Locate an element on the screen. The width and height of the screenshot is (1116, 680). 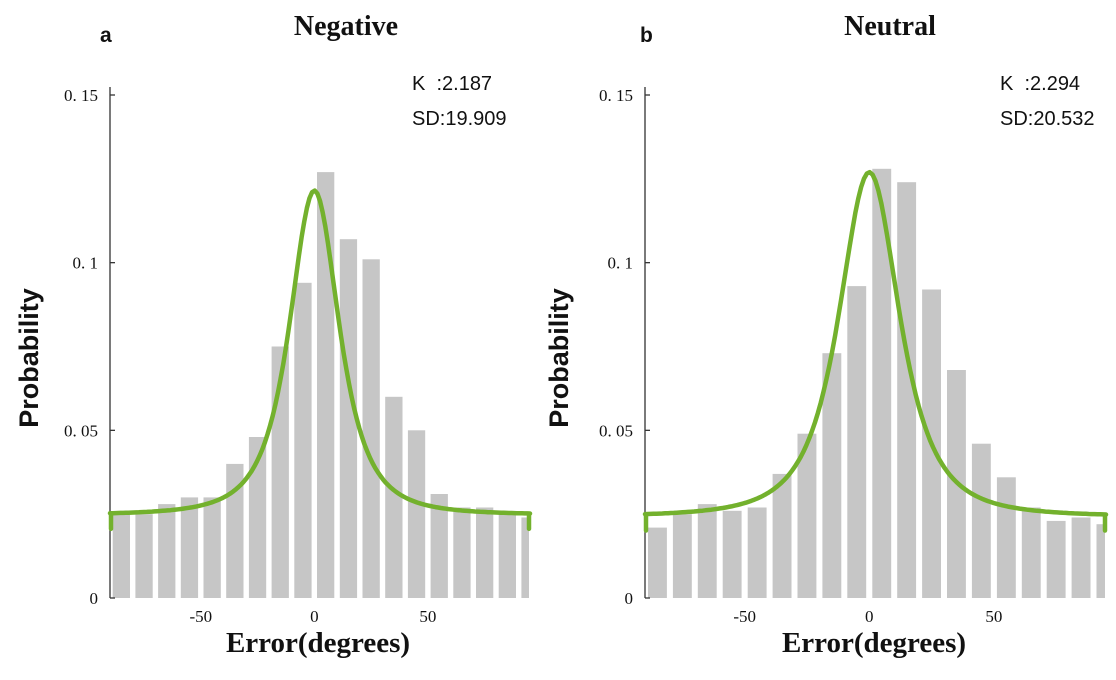
panel-letter: b is located at coordinates (646, 35).